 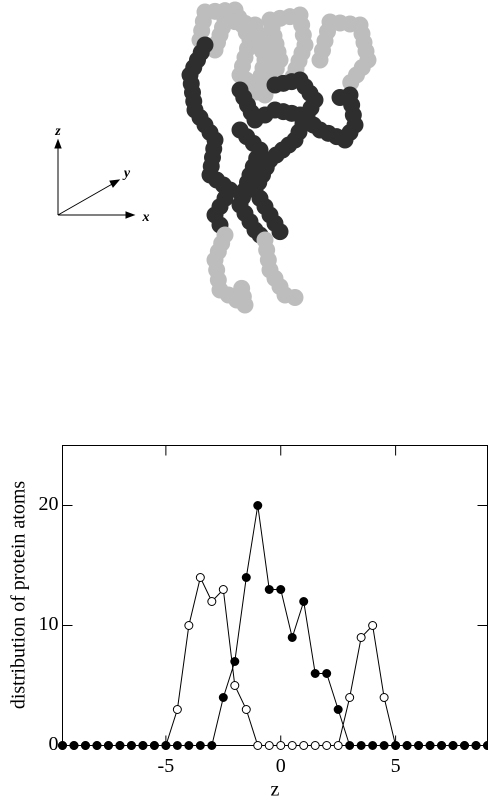 What do you see at coordinates (54, 744) in the screenshot?
I see `y-tick-label: 0` at bounding box center [54, 744].